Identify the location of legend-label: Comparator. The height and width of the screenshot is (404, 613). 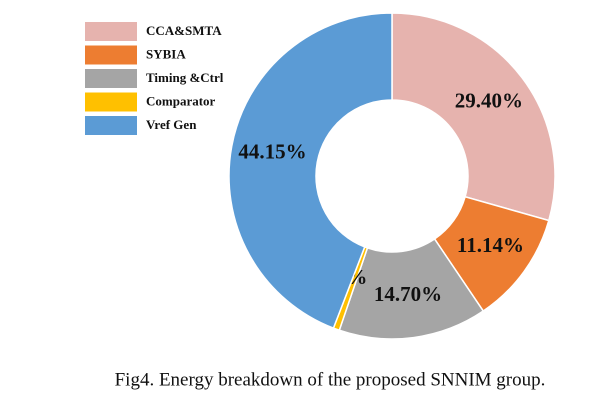
(181, 100).